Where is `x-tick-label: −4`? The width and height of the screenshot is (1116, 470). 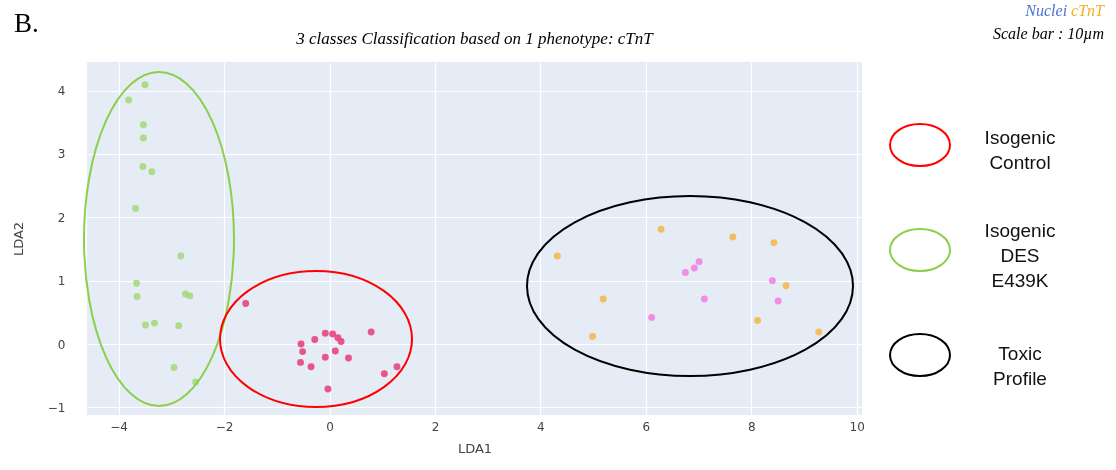
x-tick-label: −4 is located at coordinates (119, 426).